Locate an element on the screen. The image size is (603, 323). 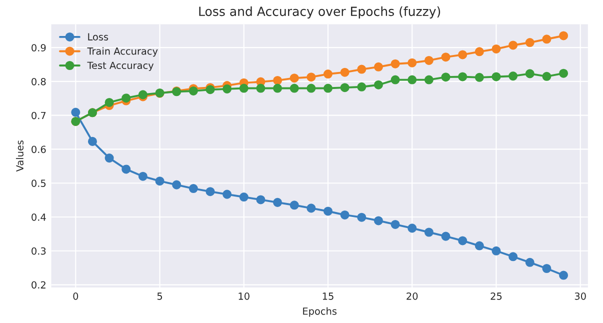
x-tick-label: 10 is located at coordinates (244, 296).